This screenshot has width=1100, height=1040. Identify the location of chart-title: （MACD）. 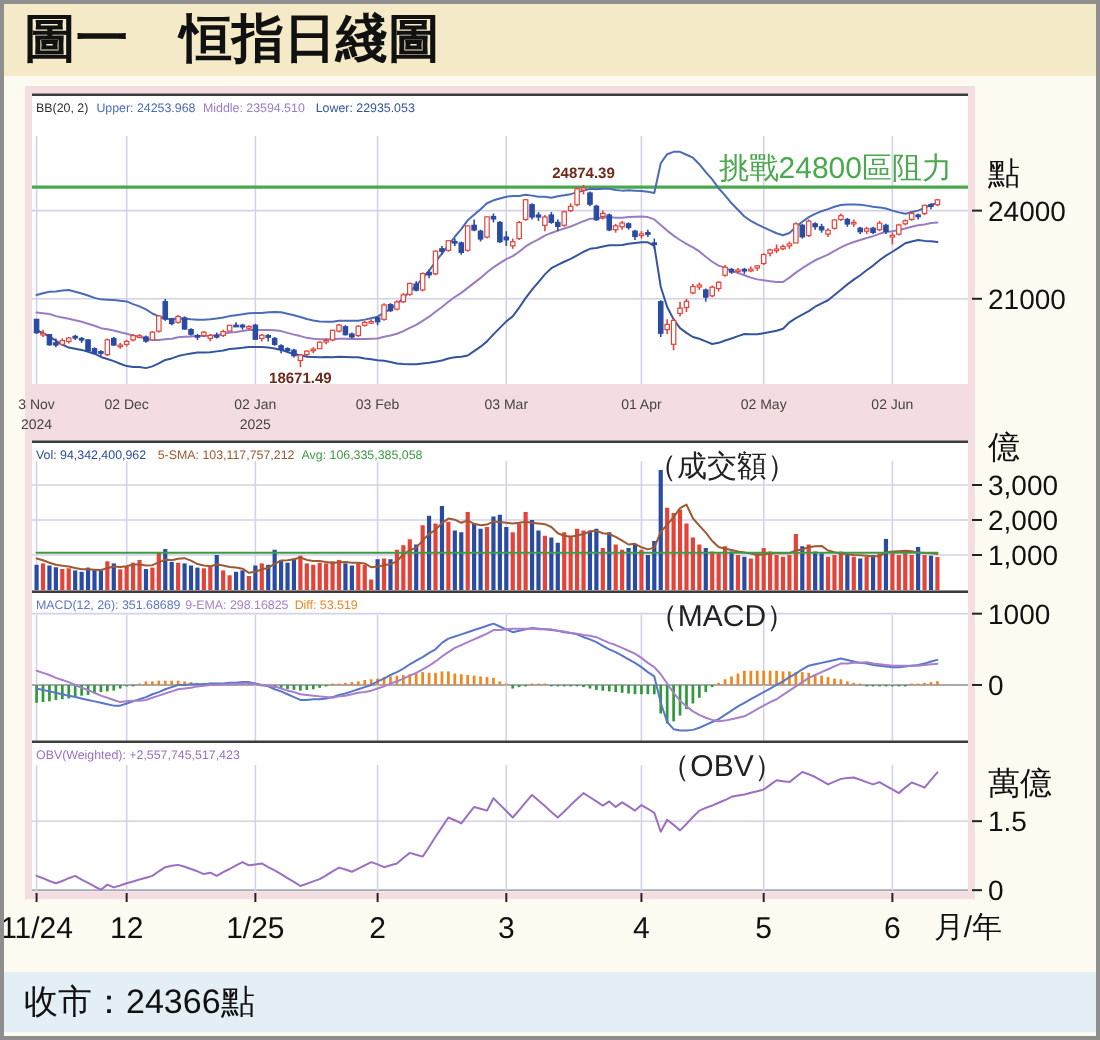
(722, 617).